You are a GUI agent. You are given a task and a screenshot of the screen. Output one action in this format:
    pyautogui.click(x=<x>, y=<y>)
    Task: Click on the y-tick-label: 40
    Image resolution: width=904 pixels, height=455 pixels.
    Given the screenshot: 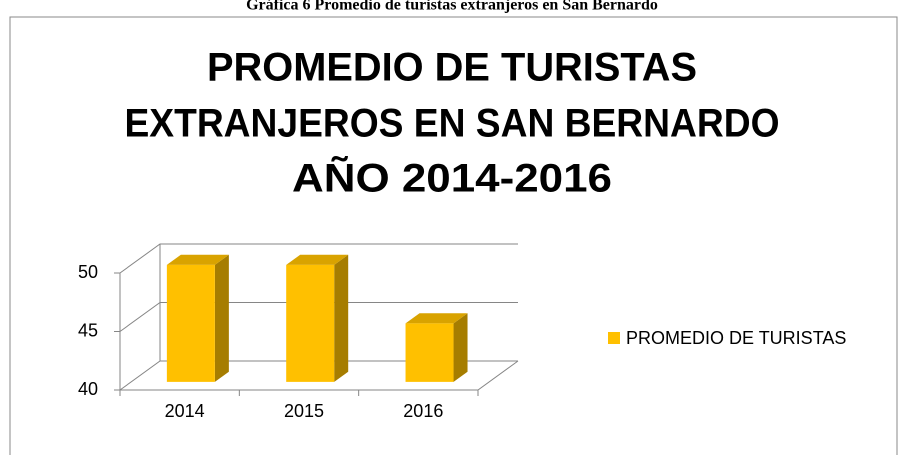 What is the action you would take?
    pyautogui.click(x=88, y=389)
    